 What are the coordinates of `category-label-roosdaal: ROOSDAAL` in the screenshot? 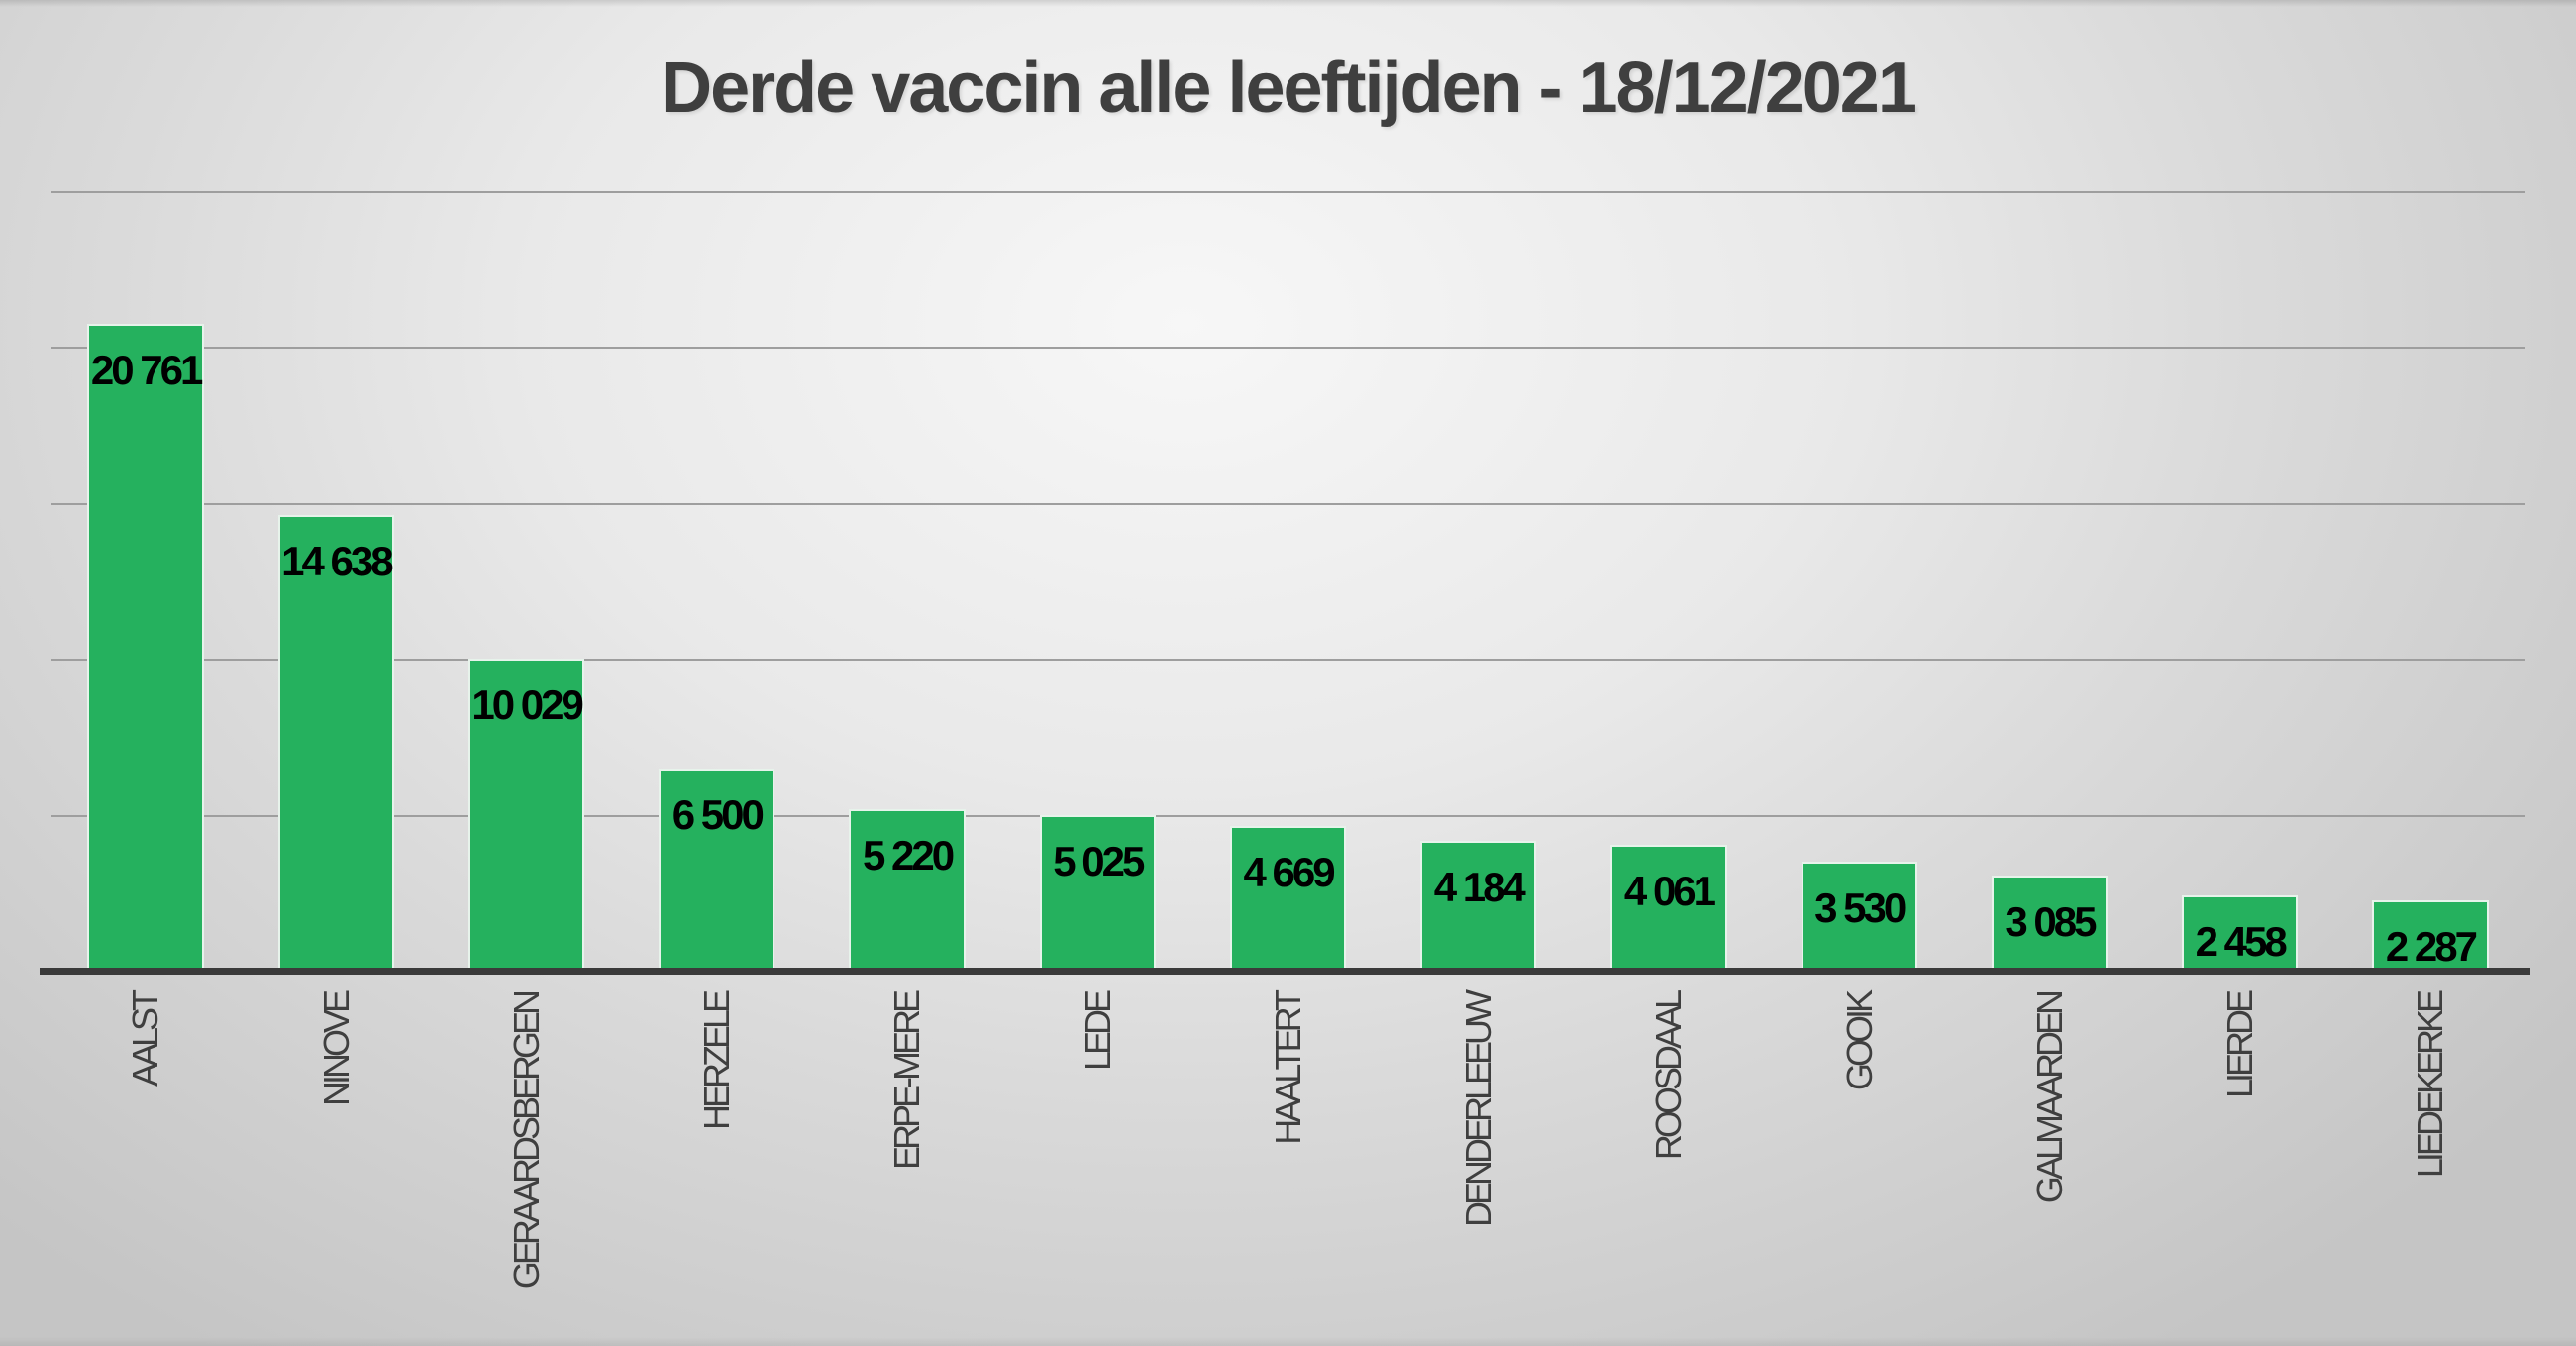 It's located at (1669, 1077).